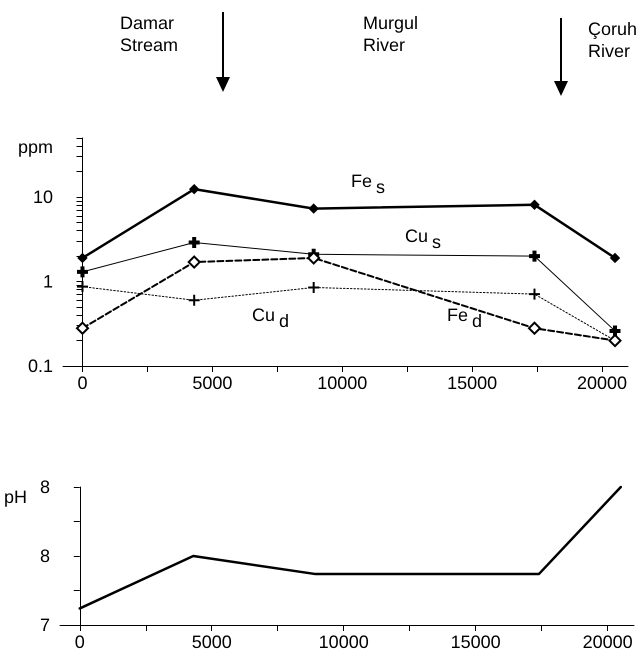 The width and height of the screenshot is (641, 668). What do you see at coordinates (42, 197) in the screenshot?
I see `y-tick-label: 10` at bounding box center [42, 197].